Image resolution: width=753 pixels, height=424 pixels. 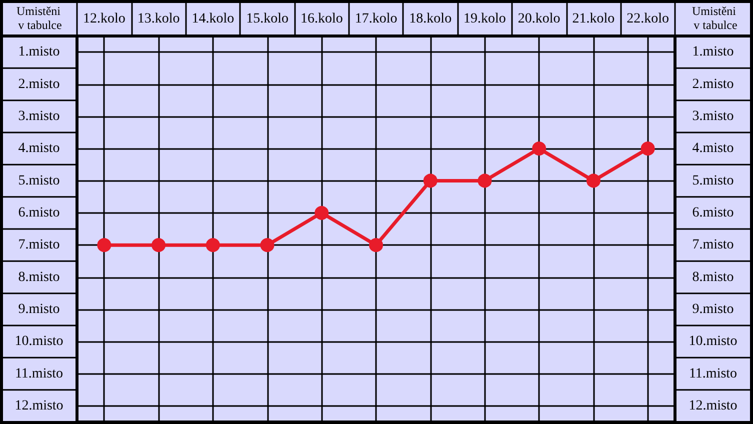 What do you see at coordinates (713, 52) in the screenshot?
I see `y2-tick-label: 1.misto` at bounding box center [713, 52].